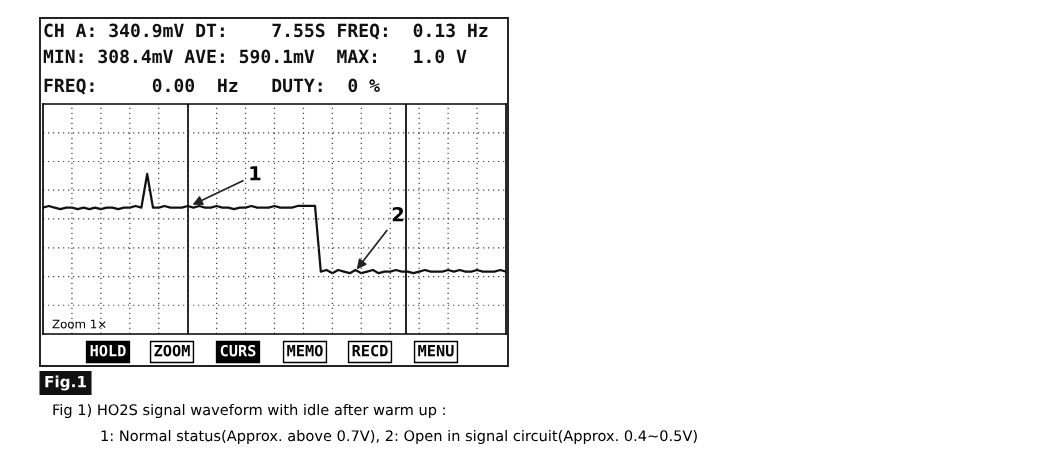 The height and width of the screenshot is (461, 1051). Describe the element at coordinates (305, 350) in the screenshot. I see `text: MEMO` at that location.